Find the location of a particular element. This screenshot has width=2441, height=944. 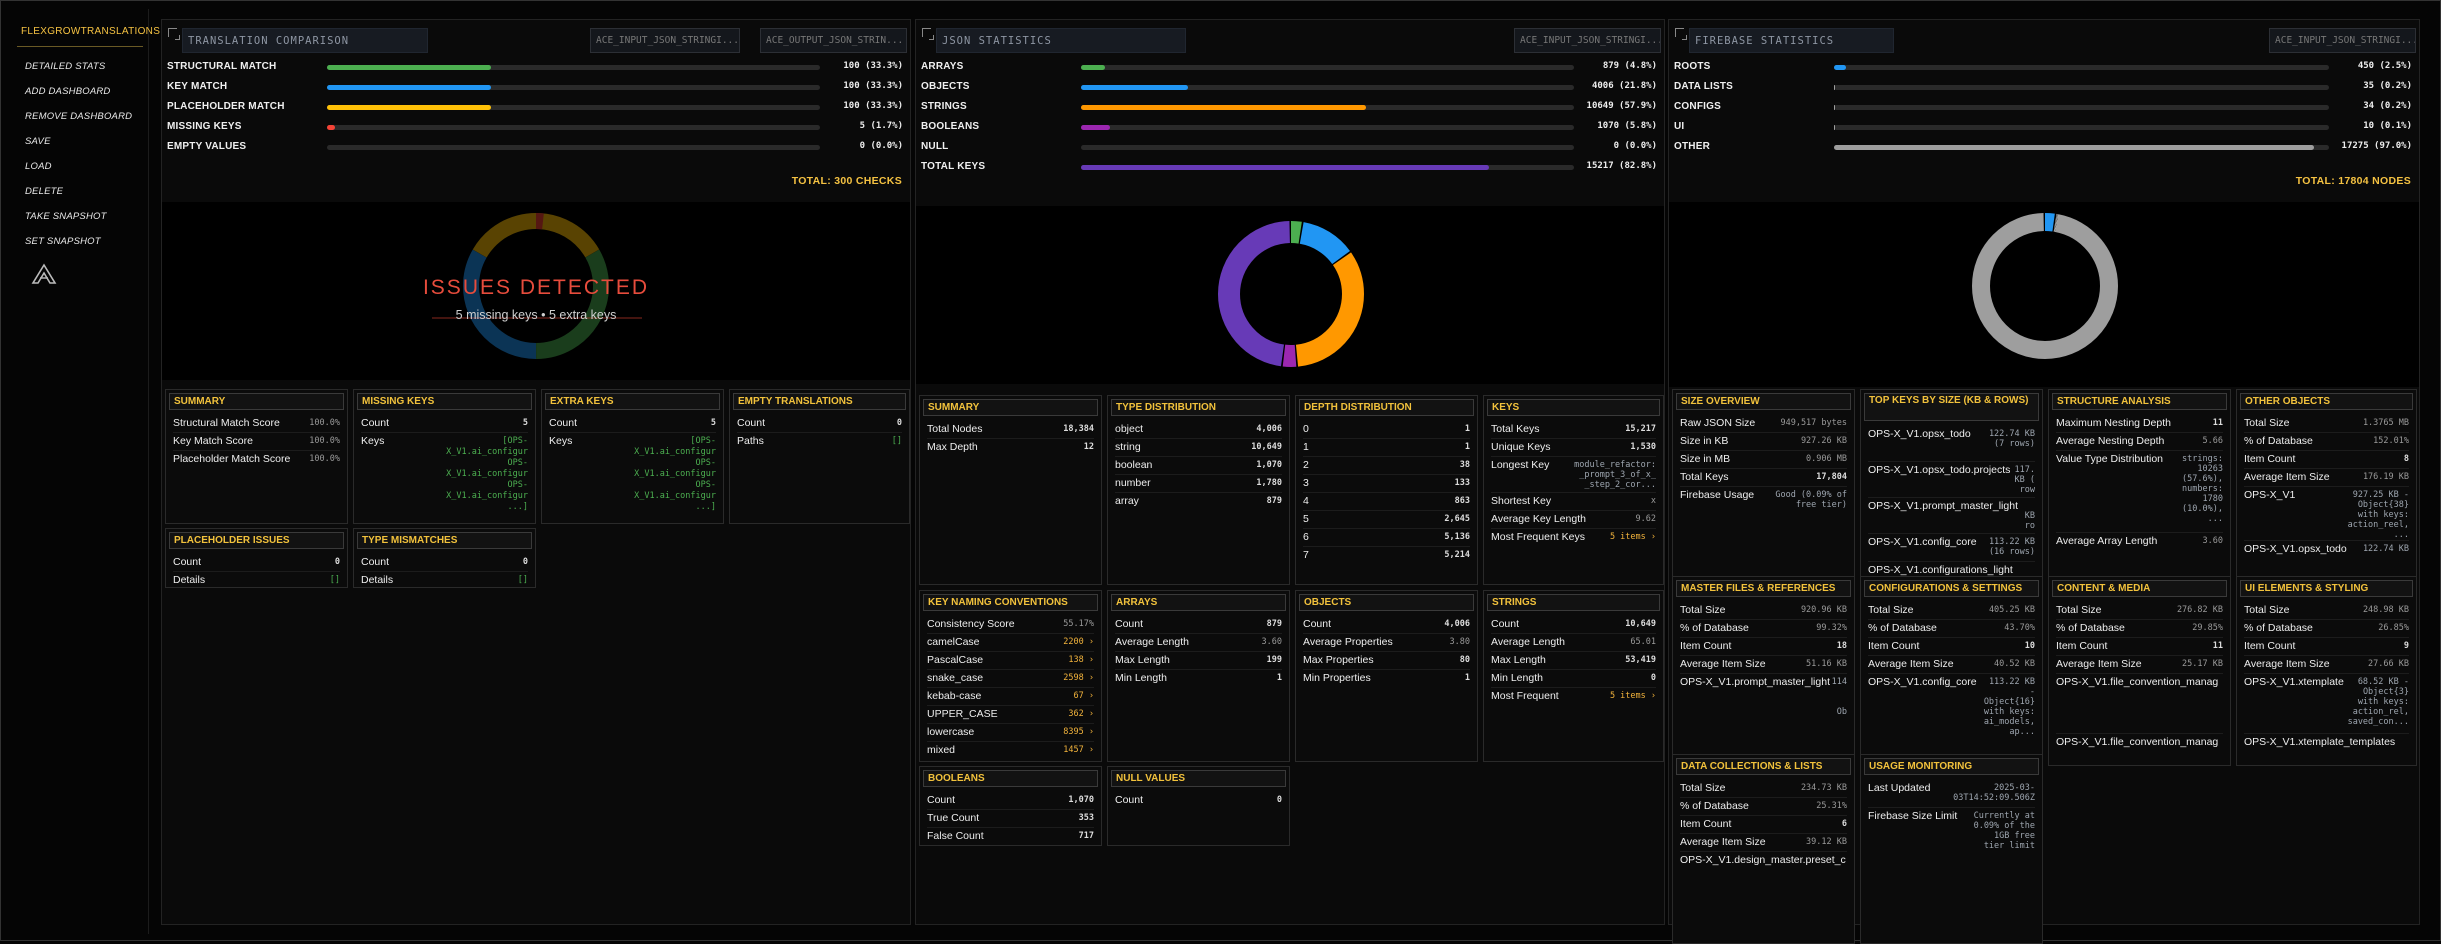

row-label: Total Keys is located at coordinates (1704, 477).